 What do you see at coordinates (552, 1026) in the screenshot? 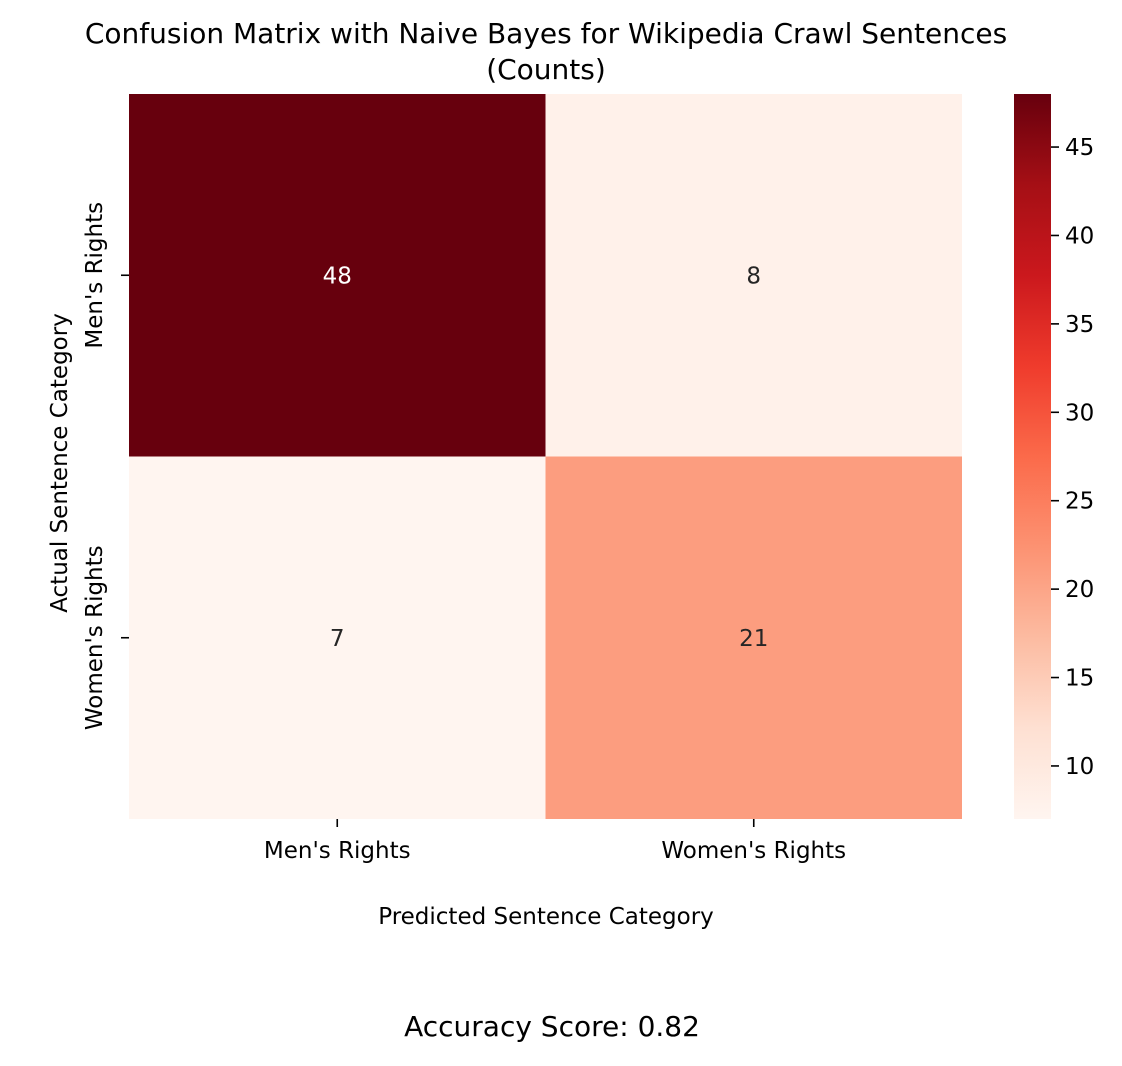
I see `accuracy-score: Accuracy Score: 0.82` at bounding box center [552, 1026].